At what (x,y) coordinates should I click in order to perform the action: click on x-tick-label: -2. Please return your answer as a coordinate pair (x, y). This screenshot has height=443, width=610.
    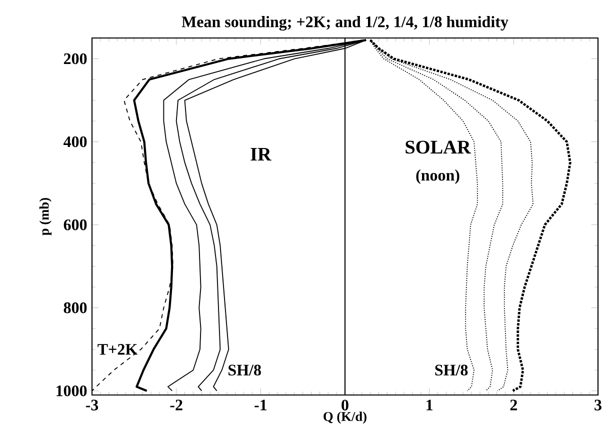
    Looking at the image, I should click on (176, 405).